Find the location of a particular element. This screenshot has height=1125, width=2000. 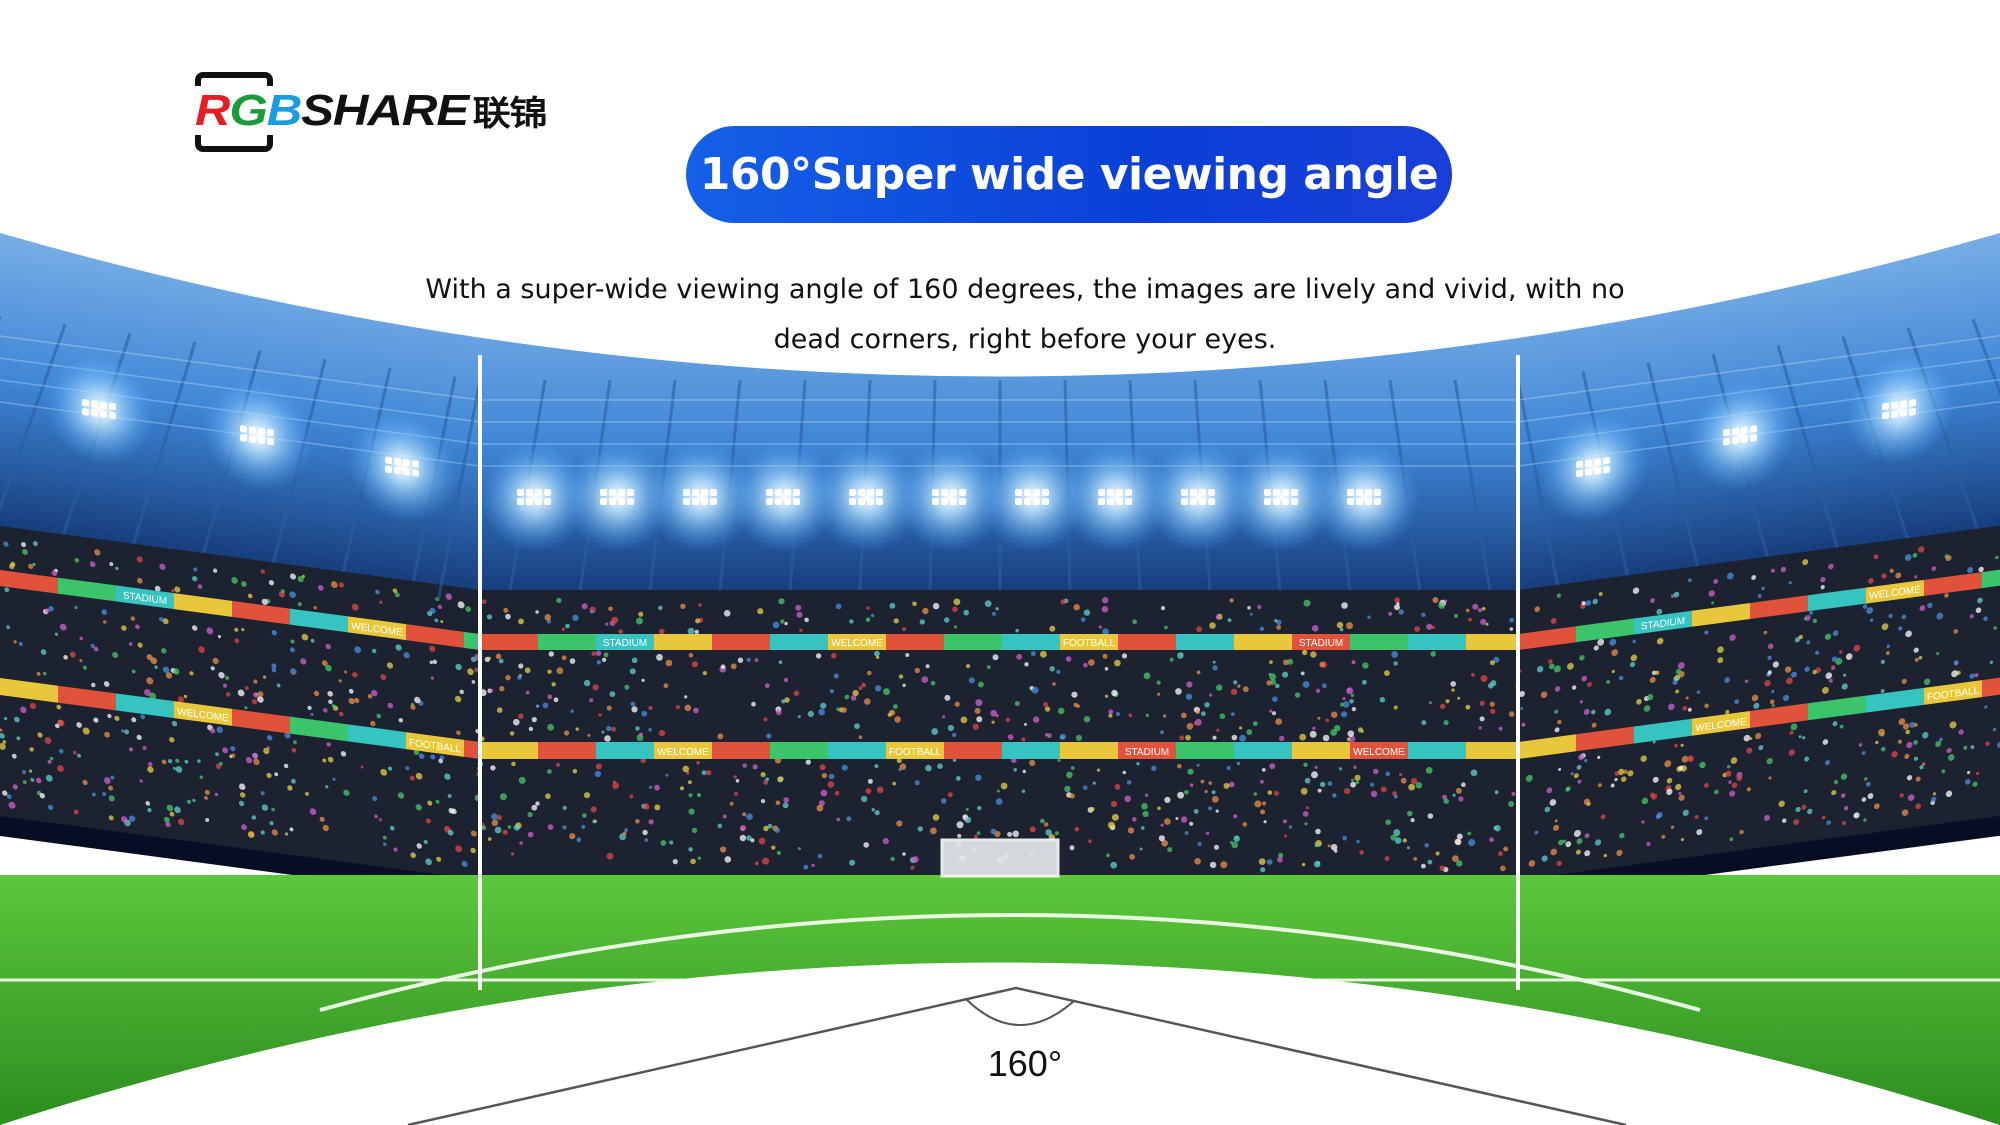

floodlight-glow is located at coordinates (1033, 497).